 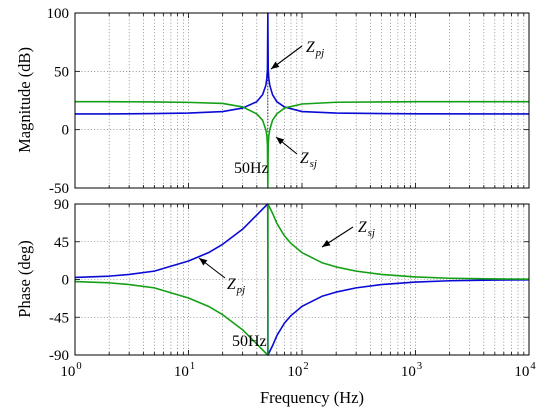 I want to click on x-tick-label: 10¹, so click(x=184, y=370).